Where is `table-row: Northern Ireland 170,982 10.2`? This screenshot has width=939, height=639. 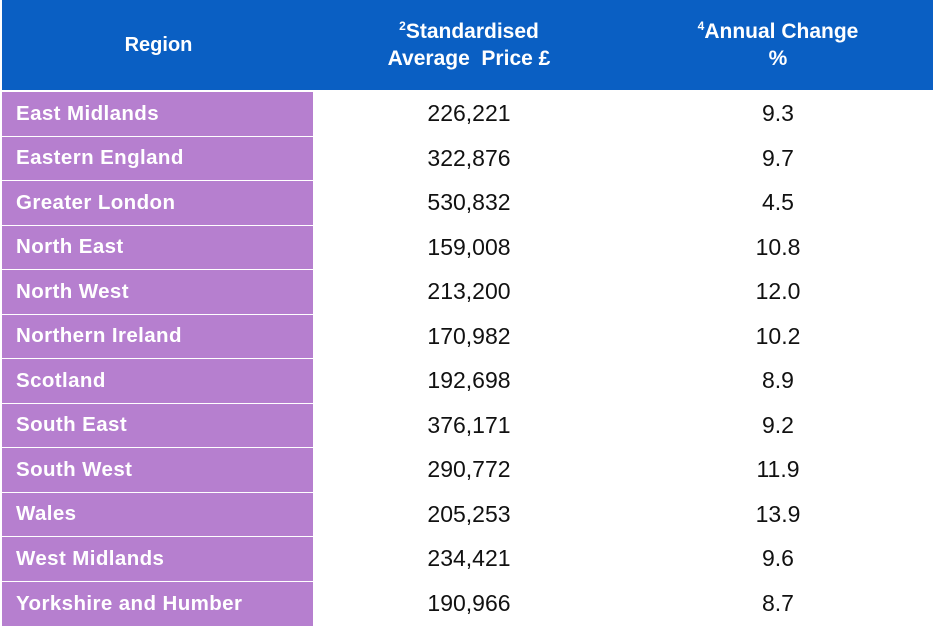 table-row: Northern Ireland 170,982 10.2 is located at coordinates (467, 336).